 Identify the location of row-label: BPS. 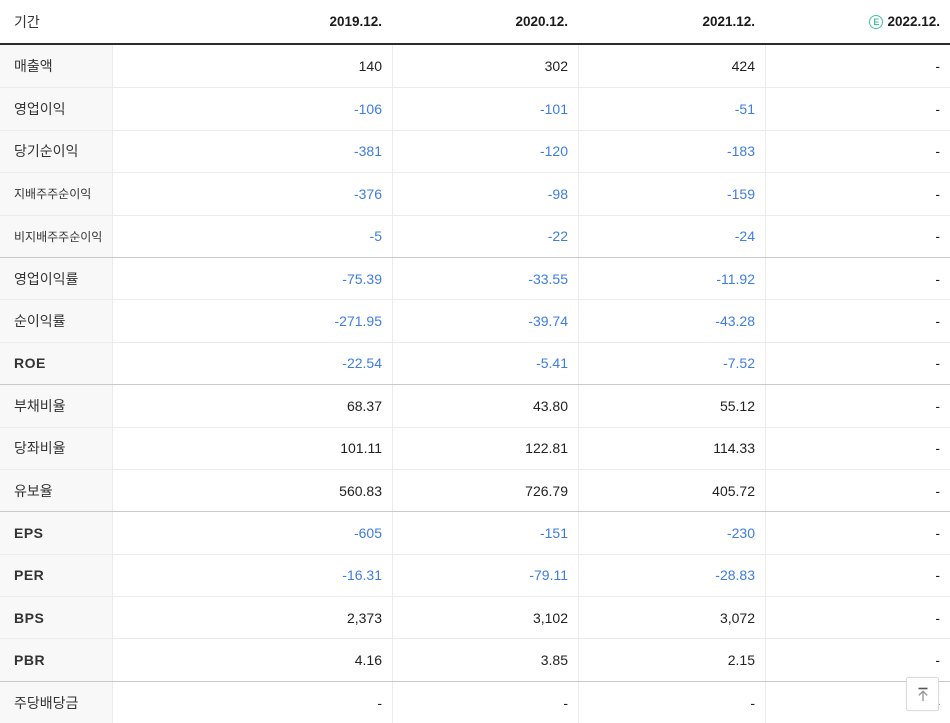
(56, 618).